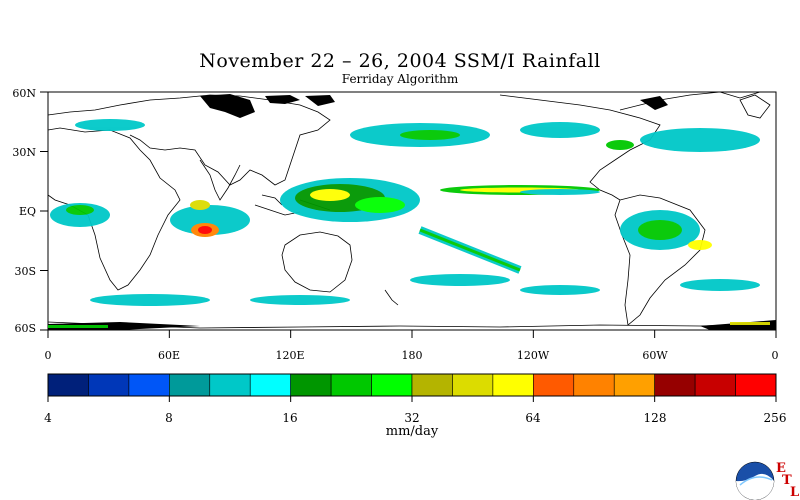  What do you see at coordinates (24, 152) in the screenshot?
I see `lat-label-30n: 30N` at bounding box center [24, 152].